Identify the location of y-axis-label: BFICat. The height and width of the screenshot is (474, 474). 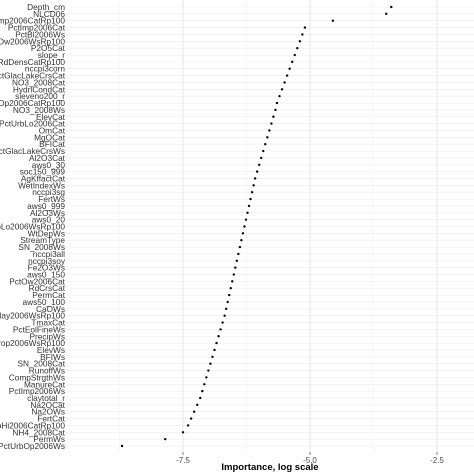
(52, 144).